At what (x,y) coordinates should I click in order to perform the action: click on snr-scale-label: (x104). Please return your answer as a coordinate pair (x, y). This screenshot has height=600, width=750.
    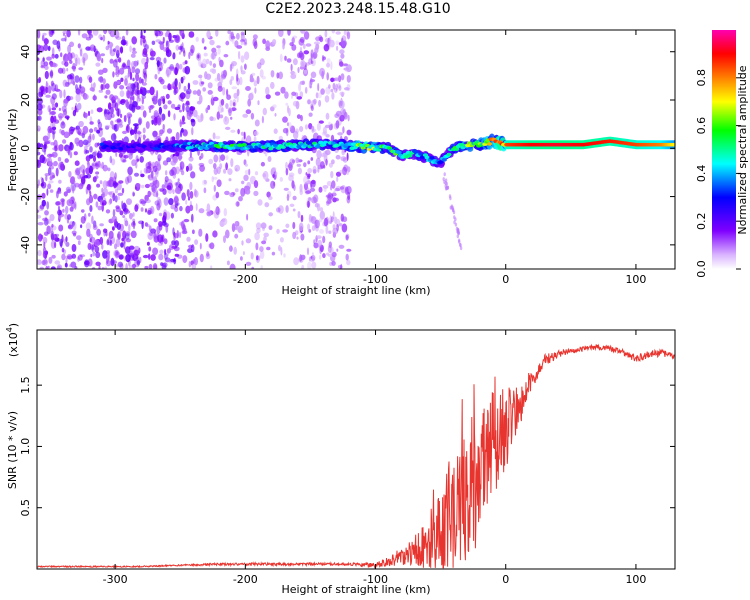
    Looking at the image, I should click on (12, 340).